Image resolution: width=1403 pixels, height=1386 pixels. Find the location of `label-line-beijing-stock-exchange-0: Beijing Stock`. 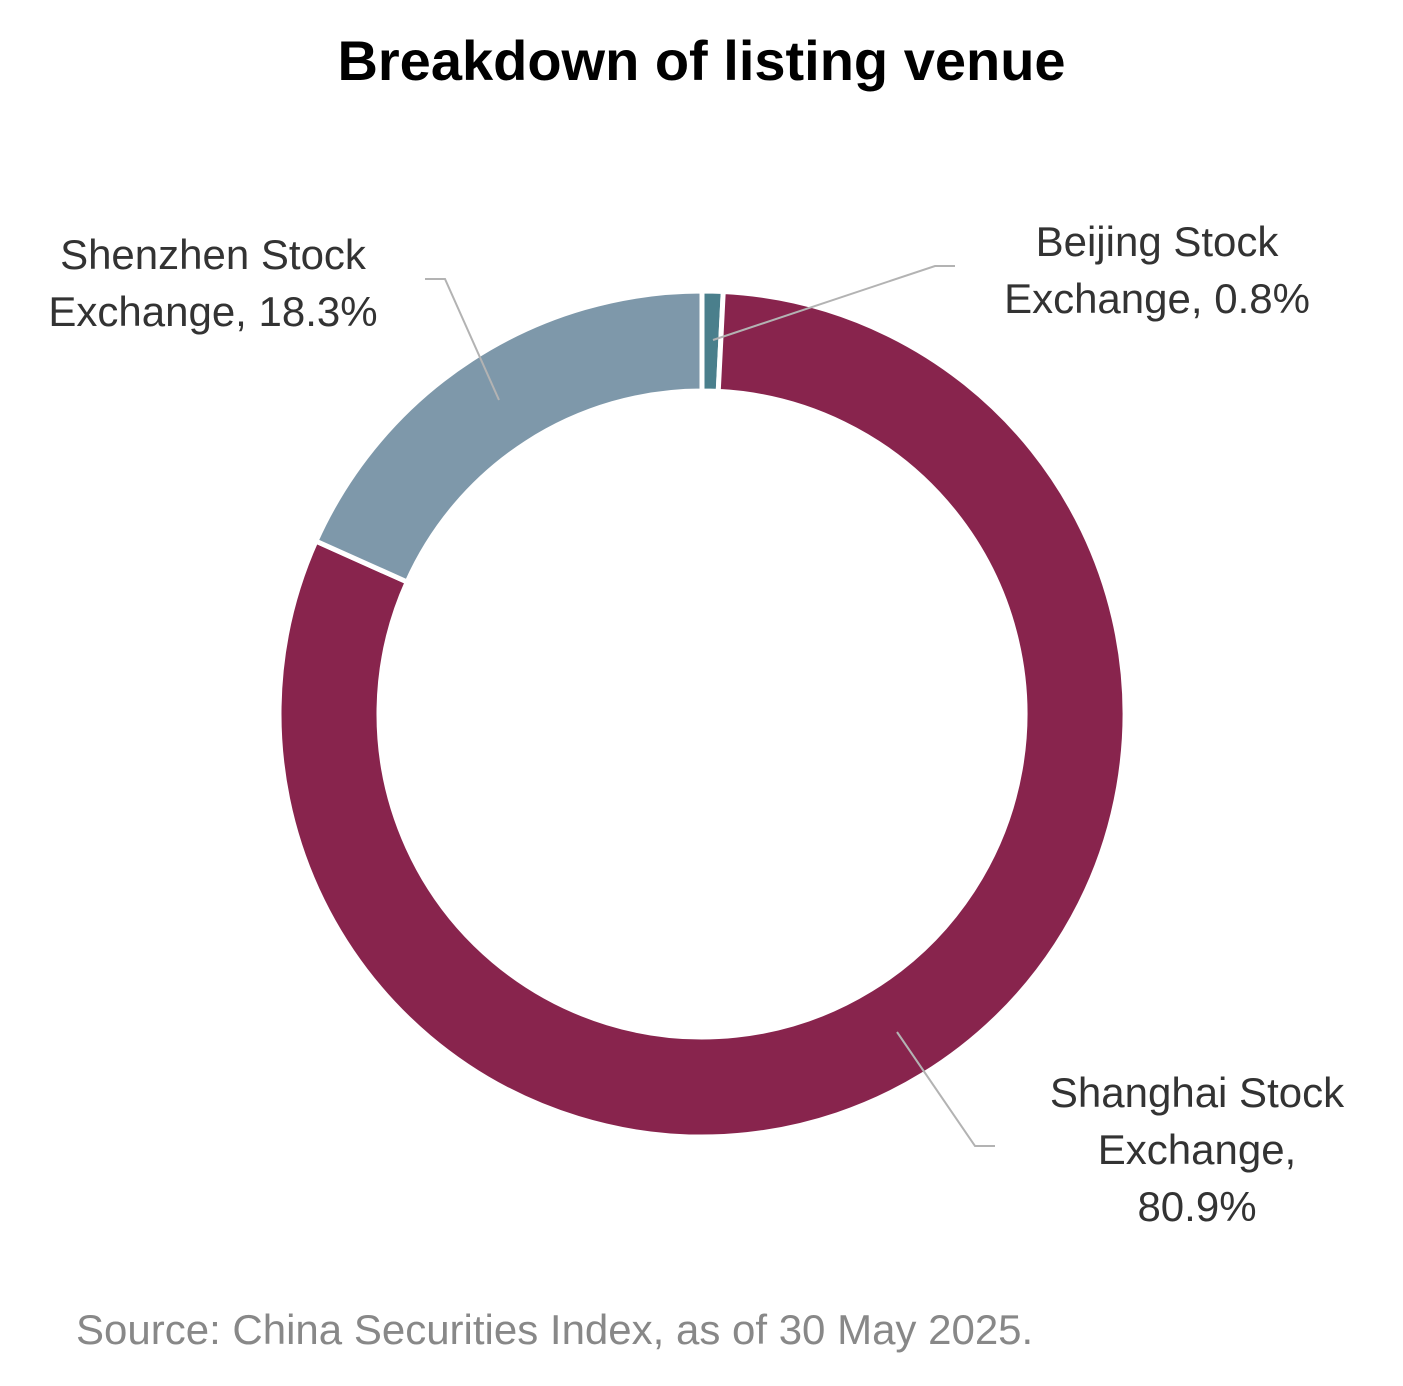

label-line-beijing-stock-exchange-0: Beijing Stock is located at coordinates (1158, 241).